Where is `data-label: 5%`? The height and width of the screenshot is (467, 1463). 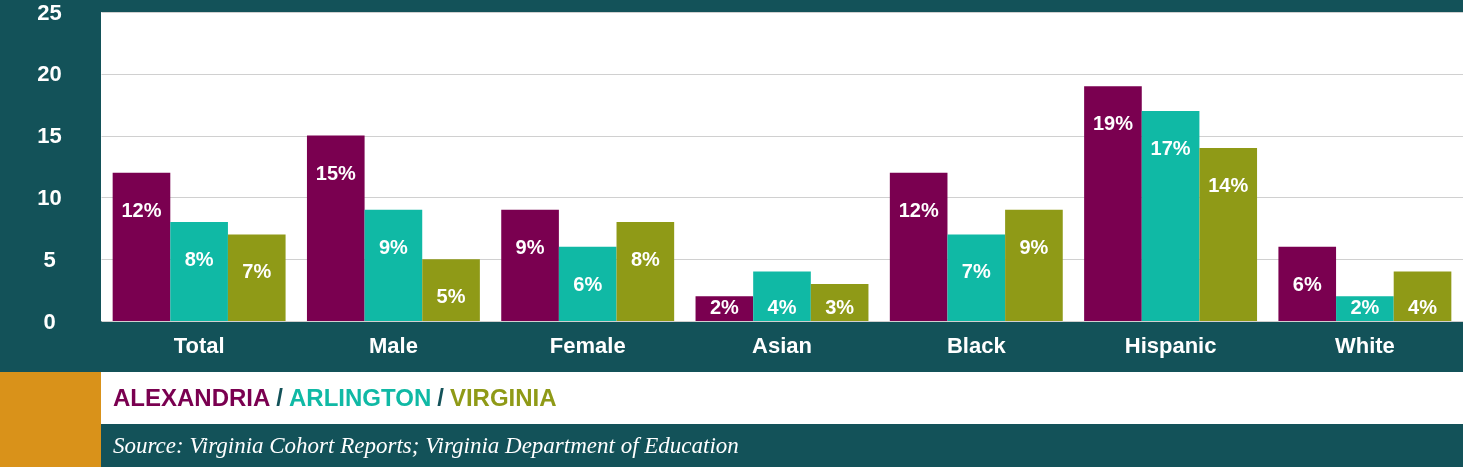 data-label: 5% is located at coordinates (451, 296).